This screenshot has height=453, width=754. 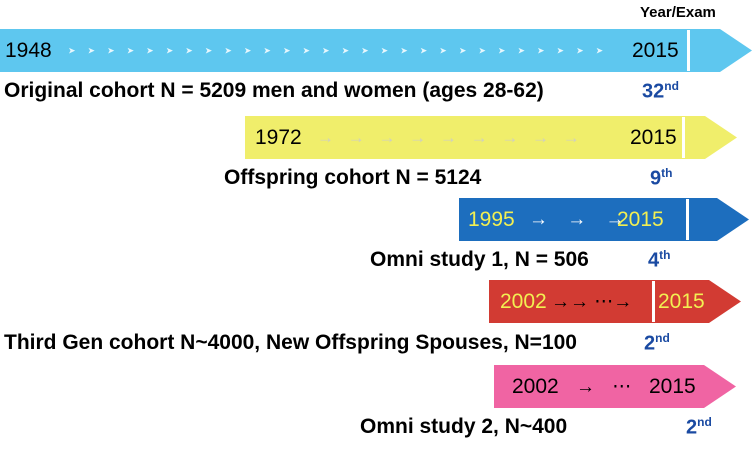 What do you see at coordinates (656, 178) in the screenshot?
I see `exam-value: 9` at bounding box center [656, 178].